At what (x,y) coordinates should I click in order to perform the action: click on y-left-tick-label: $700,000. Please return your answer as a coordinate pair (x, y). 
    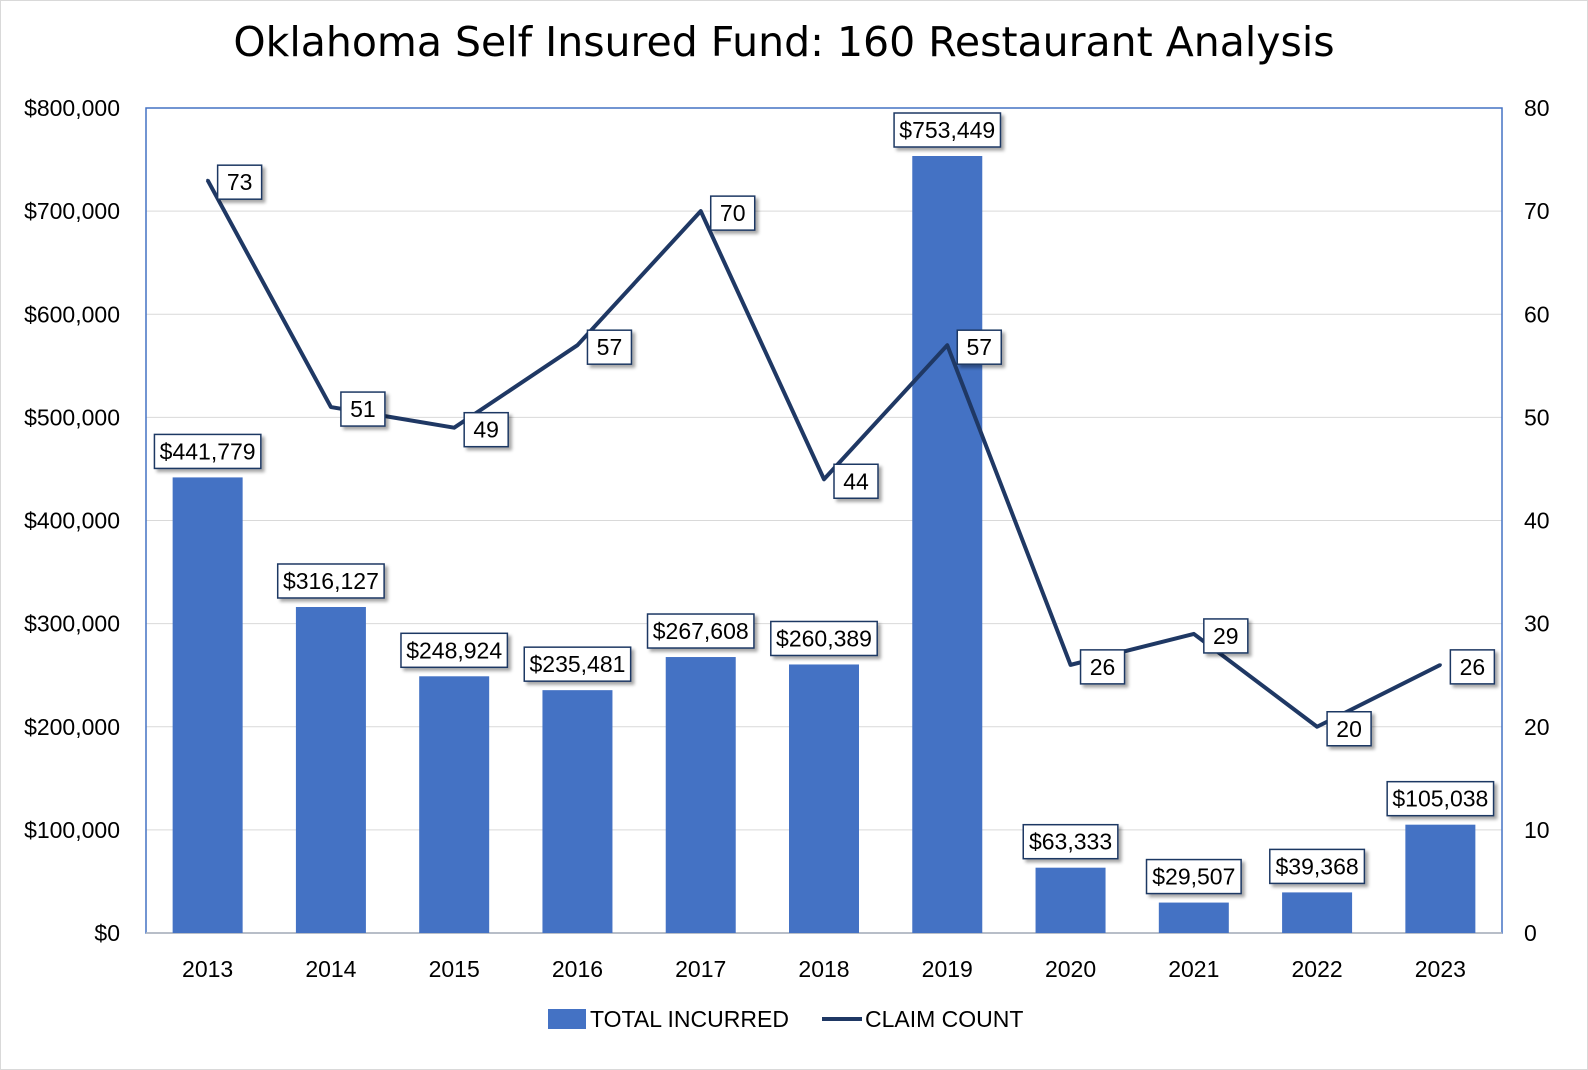
    Looking at the image, I should click on (72, 211).